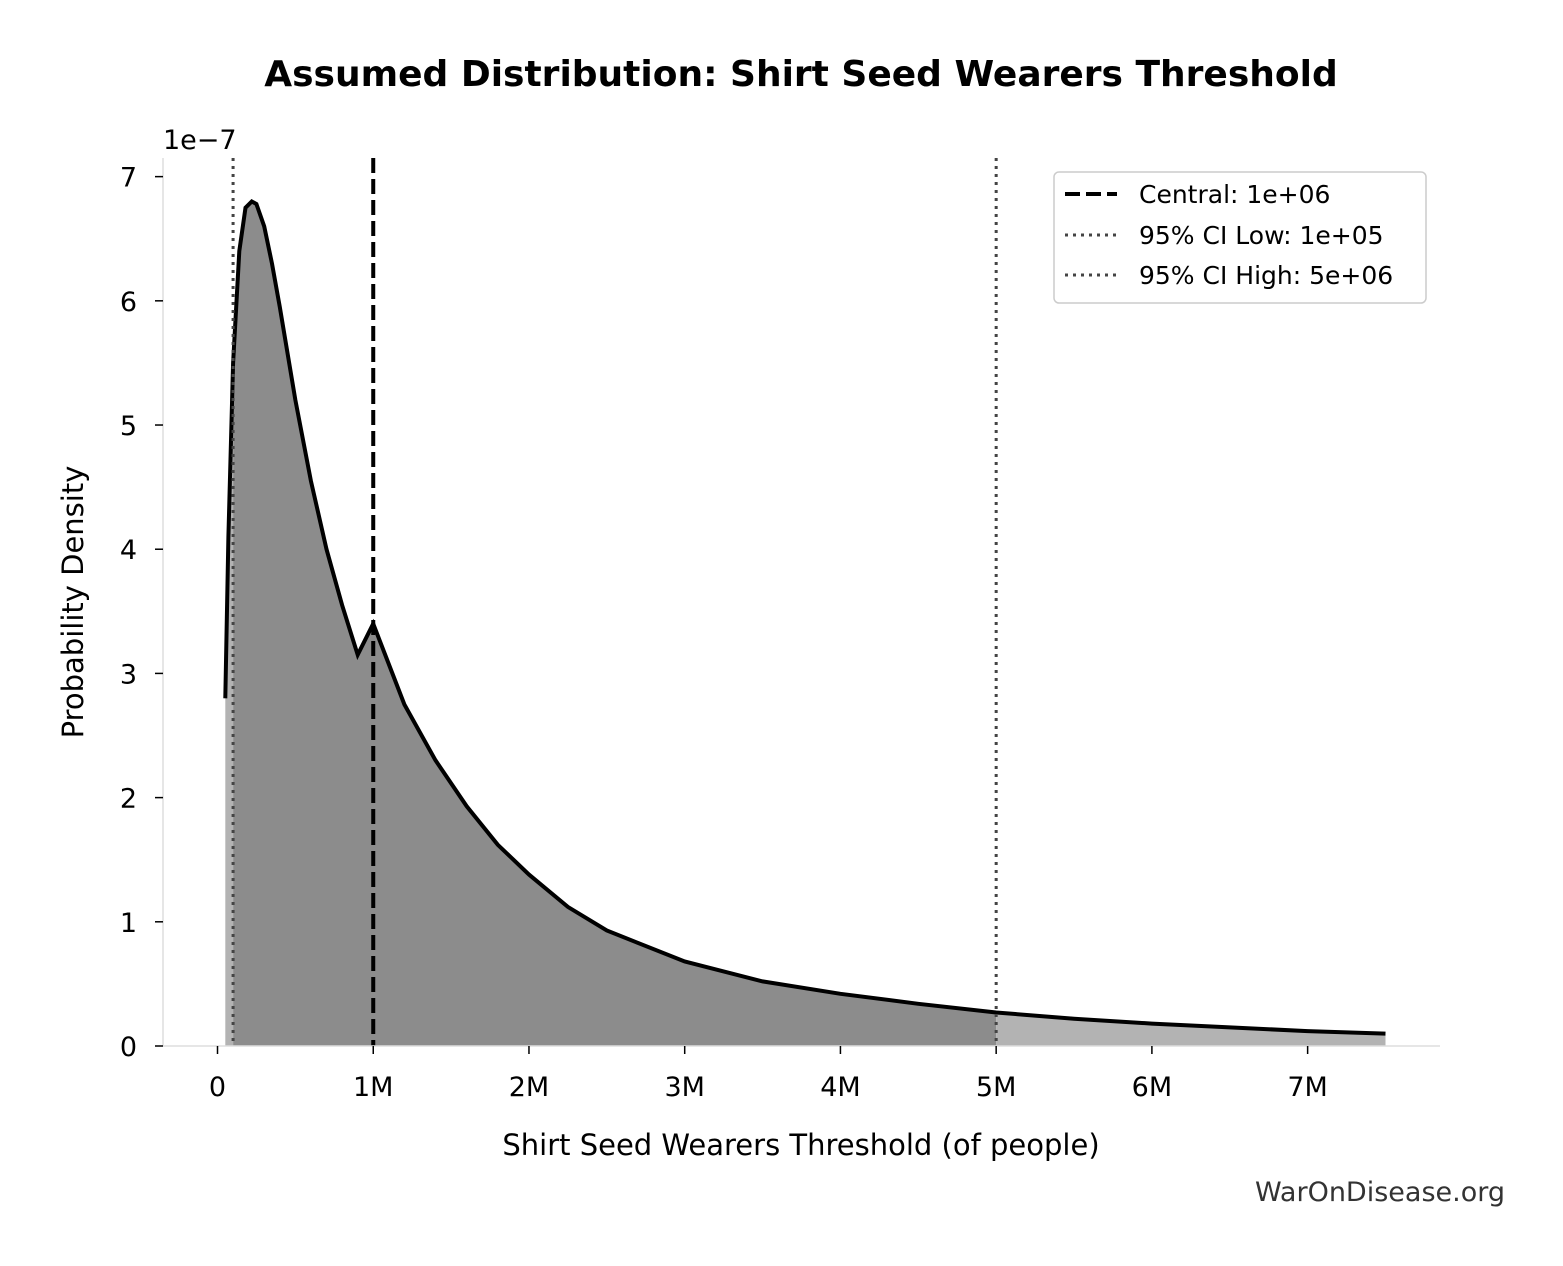 Image resolution: width=1563 pixels, height=1266 pixels. Describe the element at coordinates (800, 1145) in the screenshot. I see `x-axis-label: Shirt Seed Wearers Threshold (of people)` at that location.